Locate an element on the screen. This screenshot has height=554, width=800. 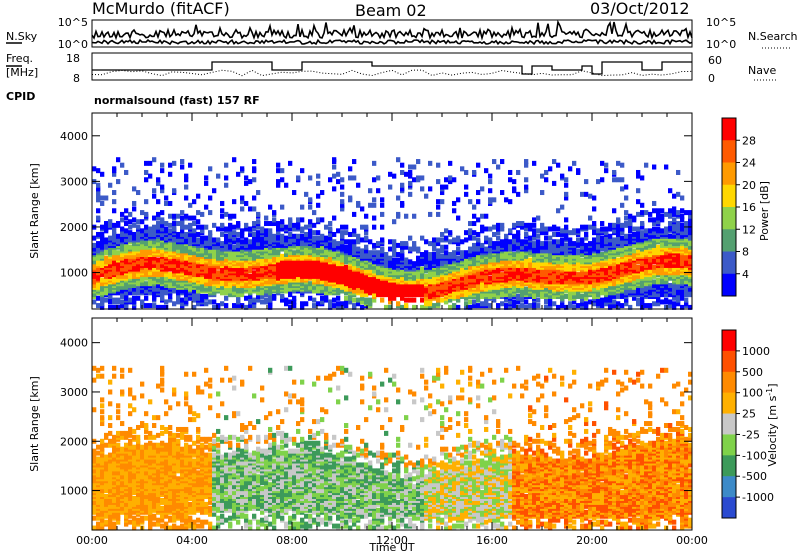
freq-frame is located at coordinates (392, 66).